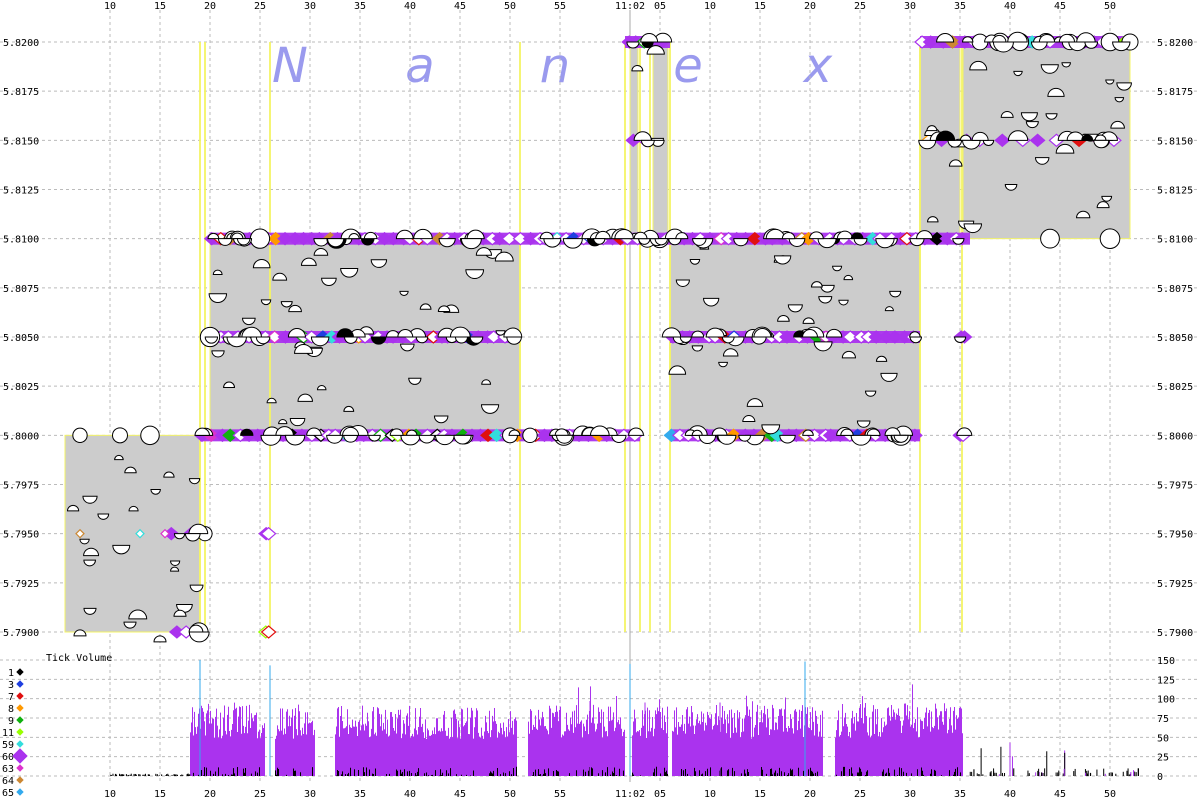  Describe the element at coordinates (1163, 758) in the screenshot. I see `volume-tick-label: 25` at that location.